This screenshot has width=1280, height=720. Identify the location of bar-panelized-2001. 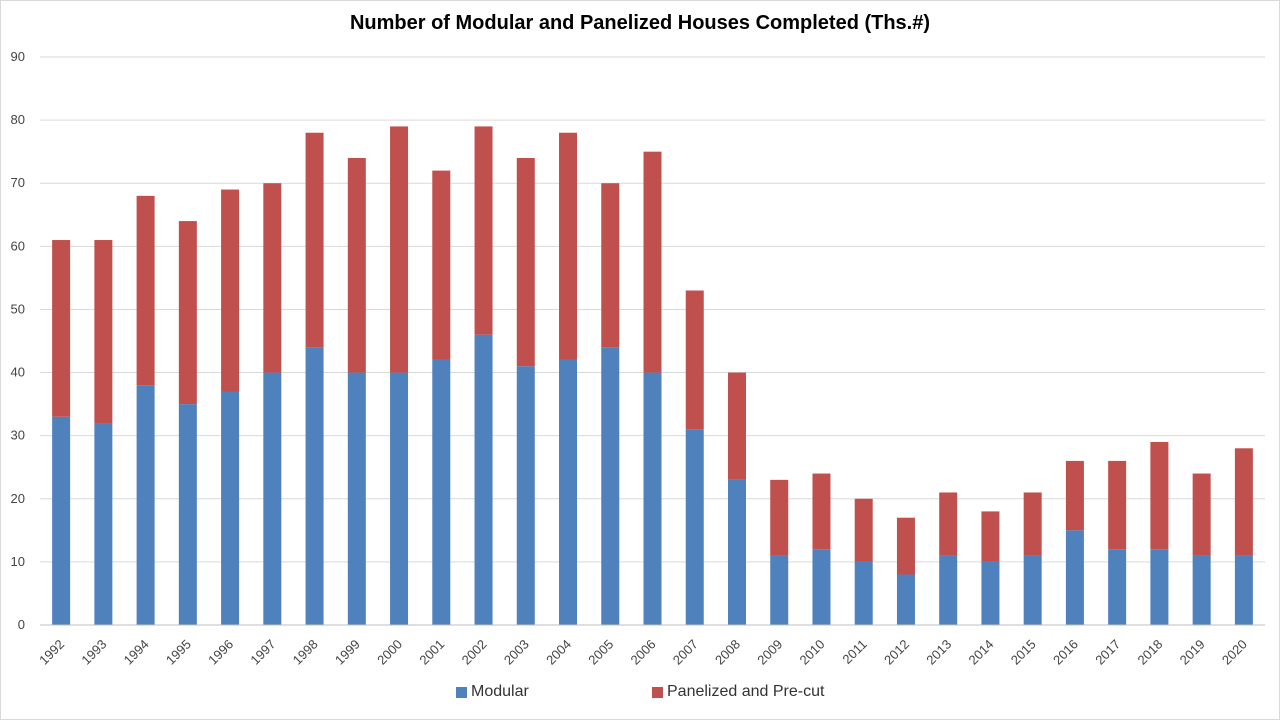
(441, 265).